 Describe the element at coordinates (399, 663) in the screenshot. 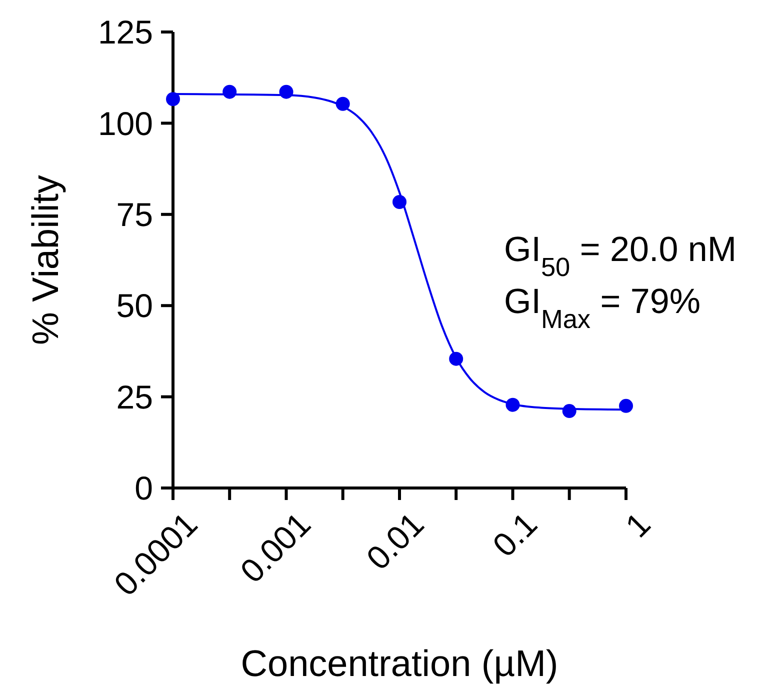

I see `x-axis-title: Concentration (µM)` at that location.